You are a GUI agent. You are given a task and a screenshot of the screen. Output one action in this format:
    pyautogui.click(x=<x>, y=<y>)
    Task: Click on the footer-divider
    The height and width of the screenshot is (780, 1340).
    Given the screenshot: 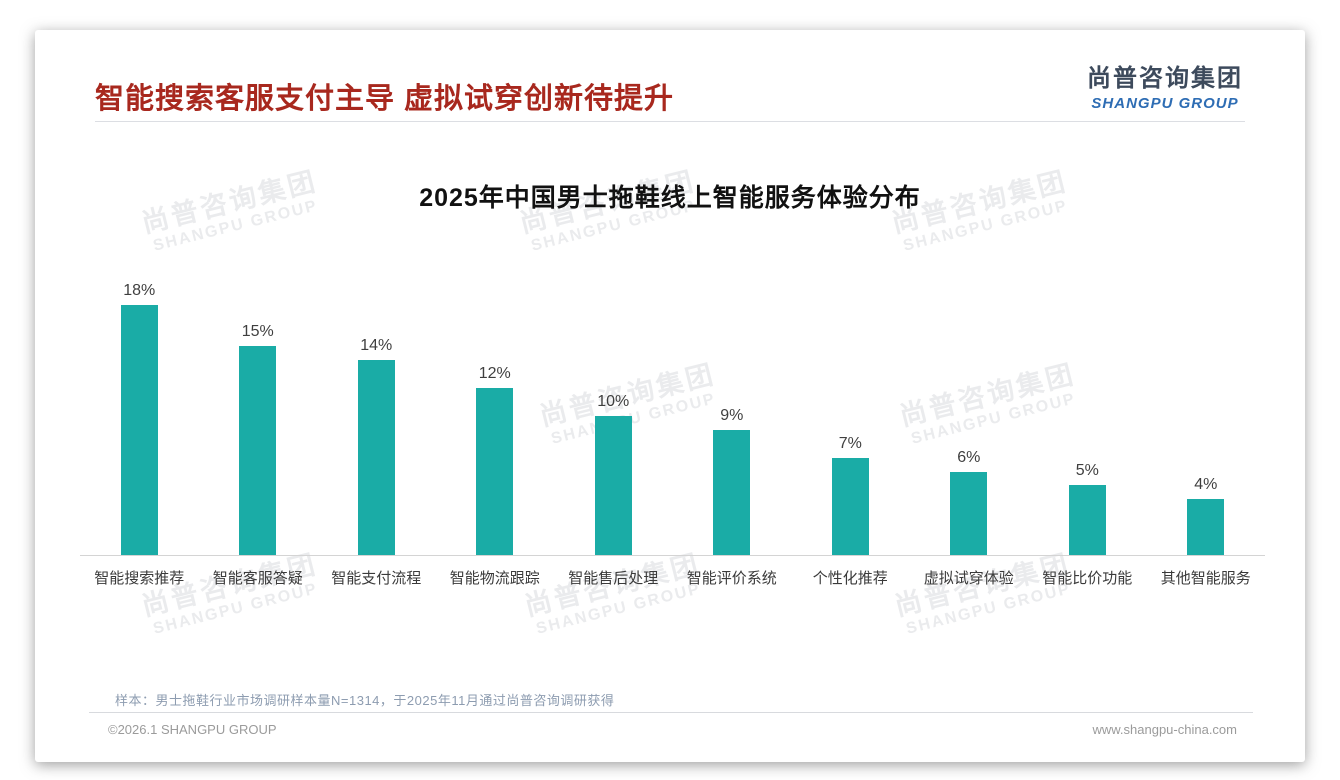 What is the action you would take?
    pyautogui.click(x=671, y=712)
    